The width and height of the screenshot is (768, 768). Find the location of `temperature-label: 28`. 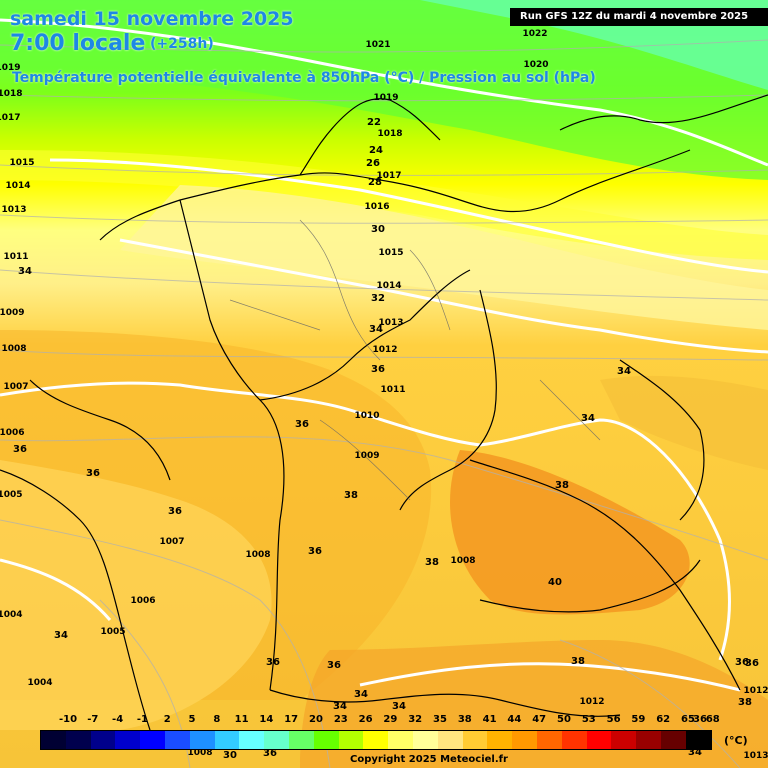

temperature-label: 28 is located at coordinates (375, 182).